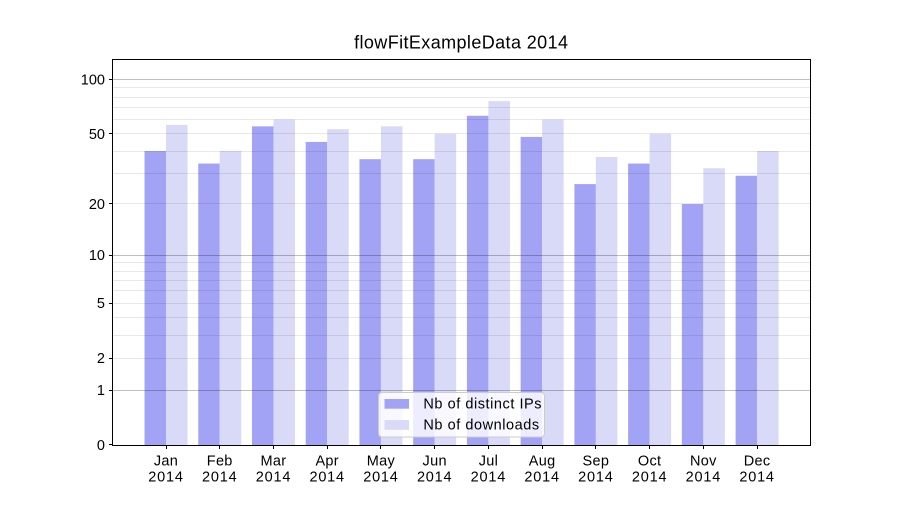 This screenshot has width=900, height=505. Describe the element at coordinates (542, 461) in the screenshot. I see `svg-text: Aug` at that location.